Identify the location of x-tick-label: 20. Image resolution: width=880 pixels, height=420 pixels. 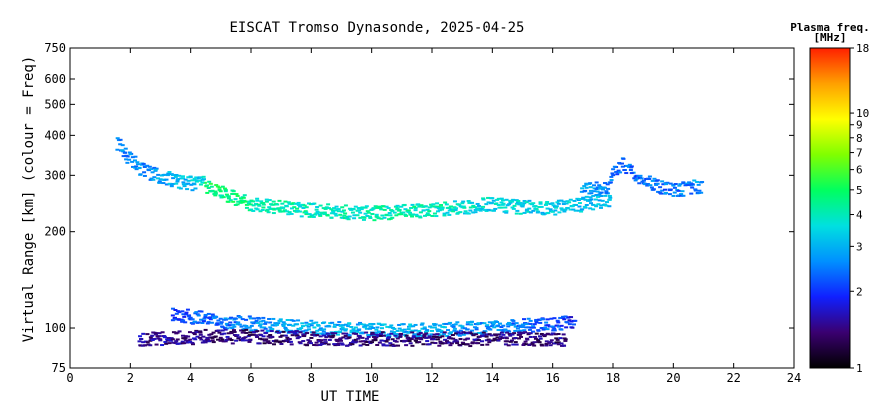
(673, 378).